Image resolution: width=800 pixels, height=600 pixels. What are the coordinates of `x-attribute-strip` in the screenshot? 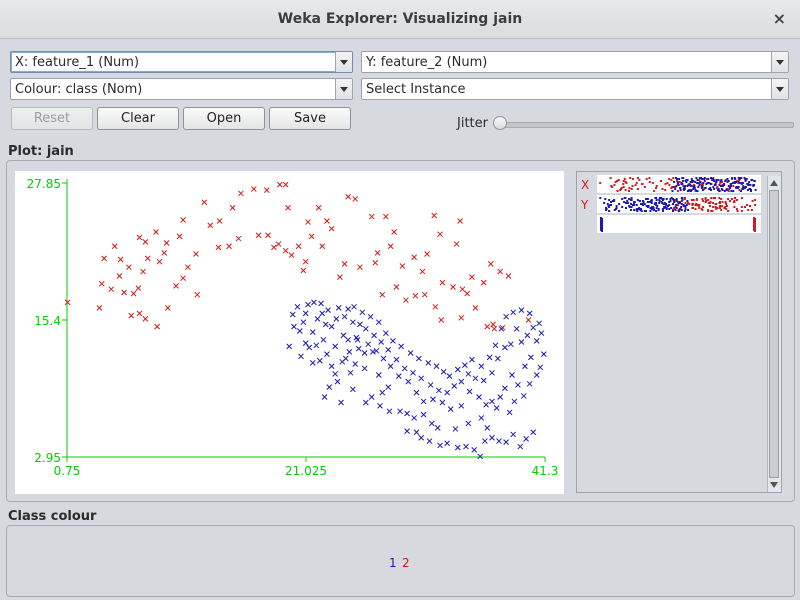 It's located at (679, 184).